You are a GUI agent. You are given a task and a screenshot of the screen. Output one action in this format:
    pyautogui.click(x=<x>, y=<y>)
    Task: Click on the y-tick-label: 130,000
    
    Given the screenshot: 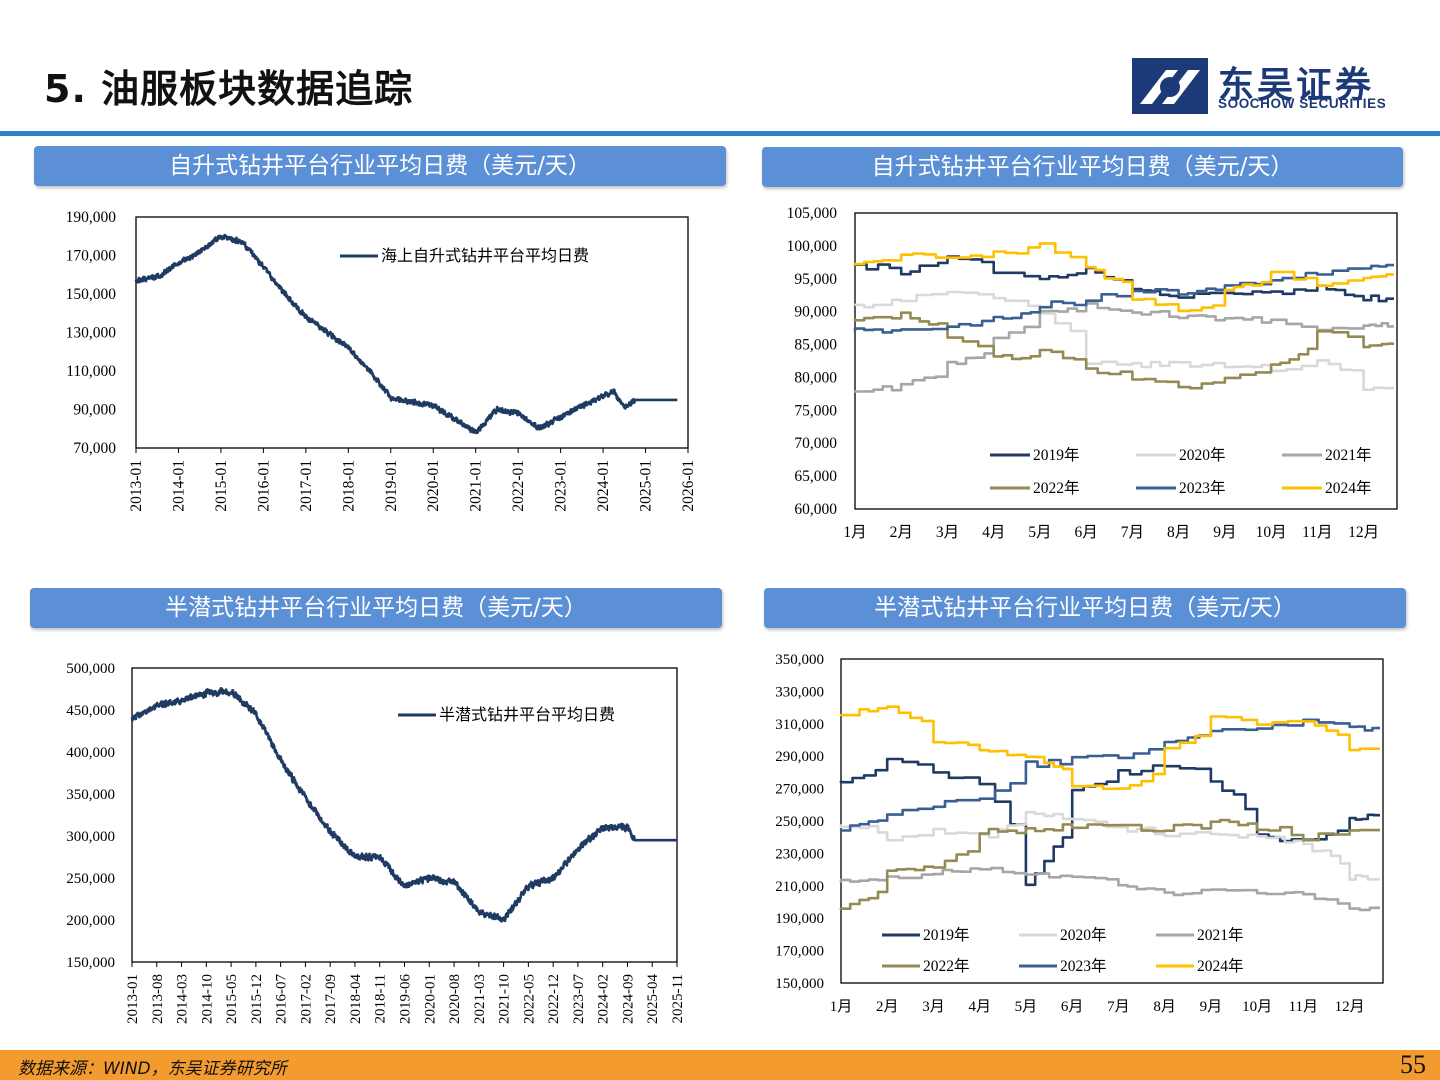 What is the action you would take?
    pyautogui.click(x=91, y=333)
    